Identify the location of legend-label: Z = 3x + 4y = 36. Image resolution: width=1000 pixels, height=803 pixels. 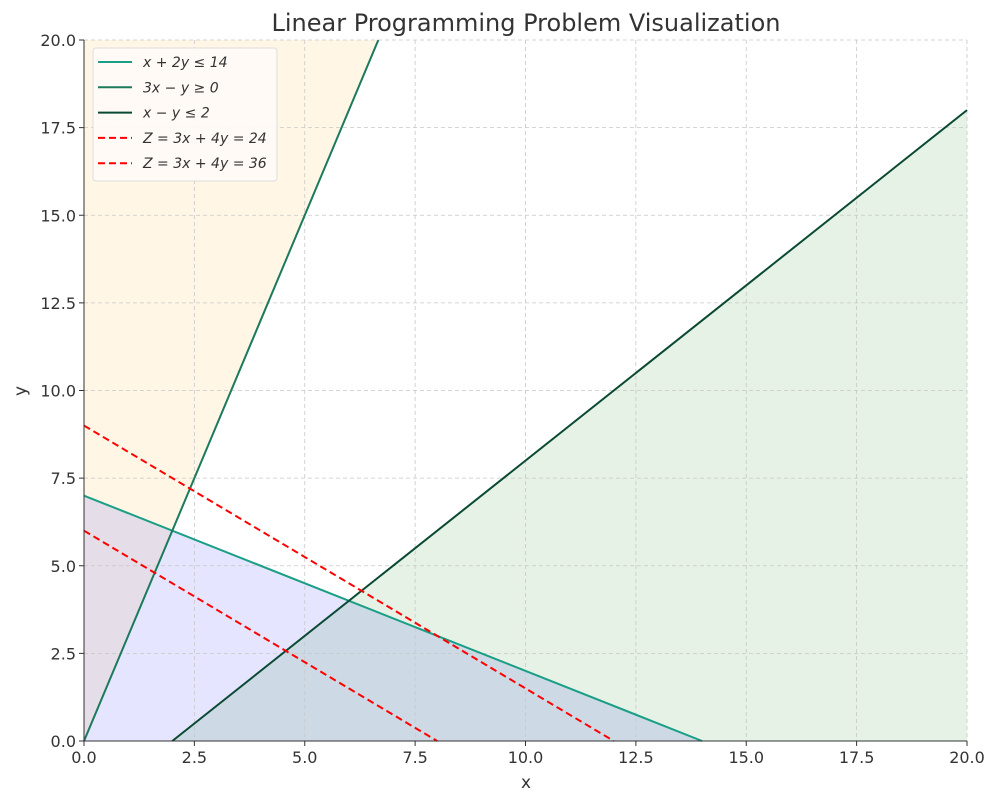
(204, 164).